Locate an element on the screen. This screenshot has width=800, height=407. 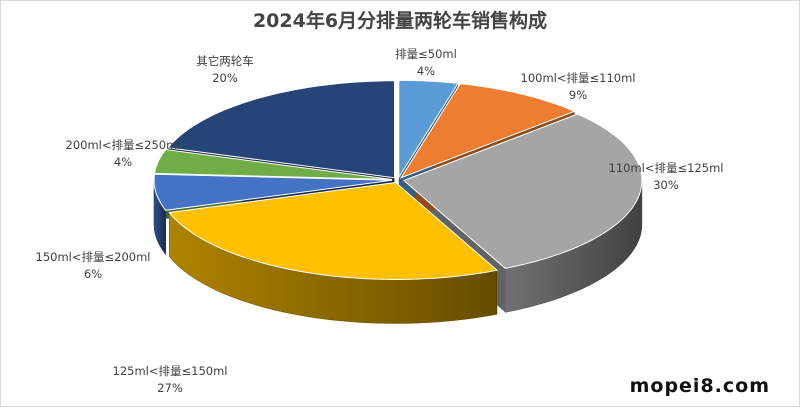
watermark: mopei8.com is located at coordinates (699, 386).